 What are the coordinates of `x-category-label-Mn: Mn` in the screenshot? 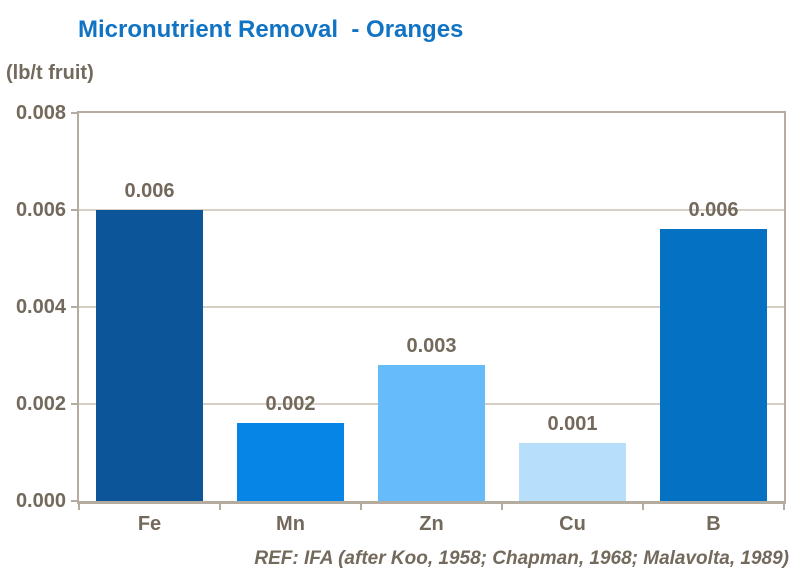 It's located at (290, 524).